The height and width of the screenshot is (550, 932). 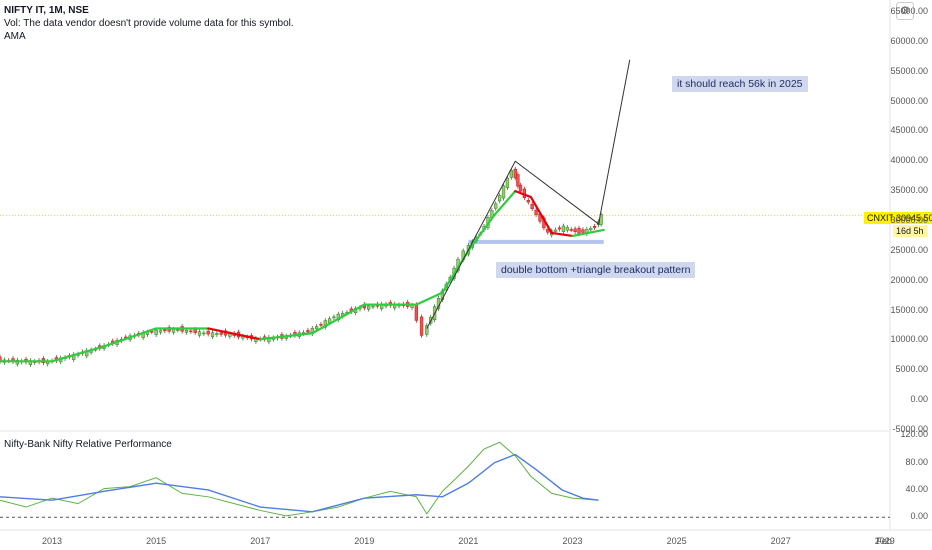 What do you see at coordinates (909, 219) in the screenshot?
I see `price-axis-tick: 30000.00` at bounding box center [909, 219].